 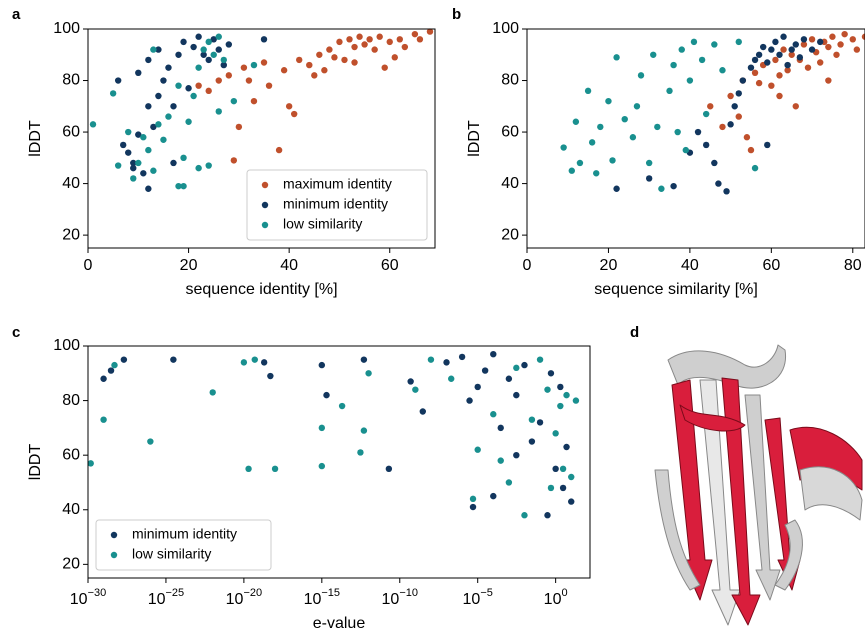 I want to click on x-axis-label: e-value, so click(x=339, y=623).